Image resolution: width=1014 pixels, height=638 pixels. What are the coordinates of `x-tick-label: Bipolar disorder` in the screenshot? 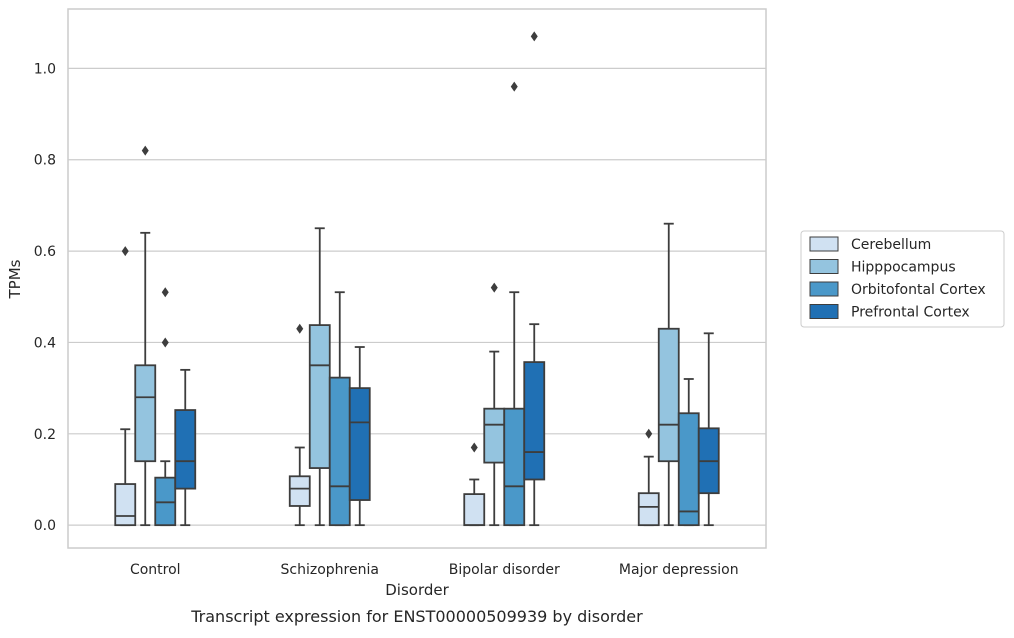 It's located at (504, 570).